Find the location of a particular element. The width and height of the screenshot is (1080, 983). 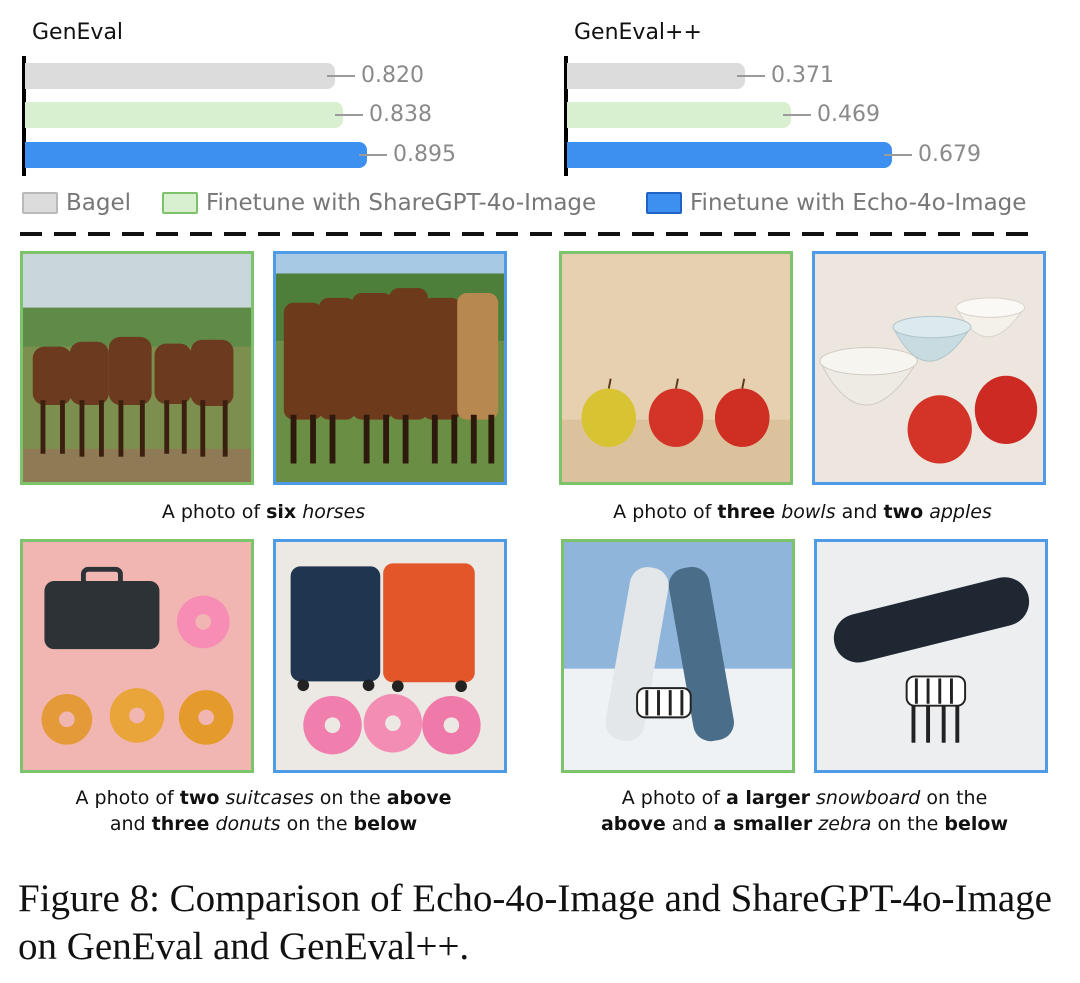

bar-value-label-1-2: 0.679 is located at coordinates (949, 154).